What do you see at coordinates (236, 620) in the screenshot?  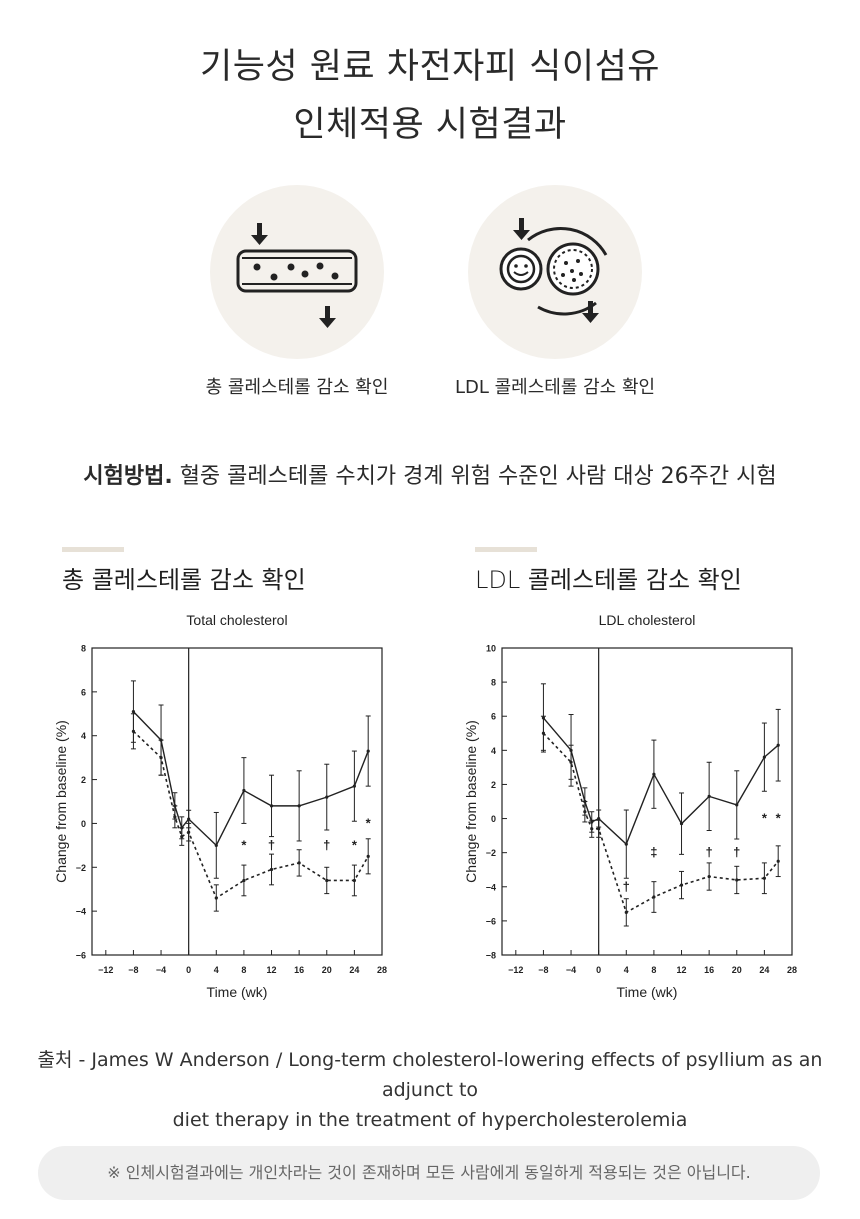 I see `chart-title: Total cholesterol` at bounding box center [236, 620].